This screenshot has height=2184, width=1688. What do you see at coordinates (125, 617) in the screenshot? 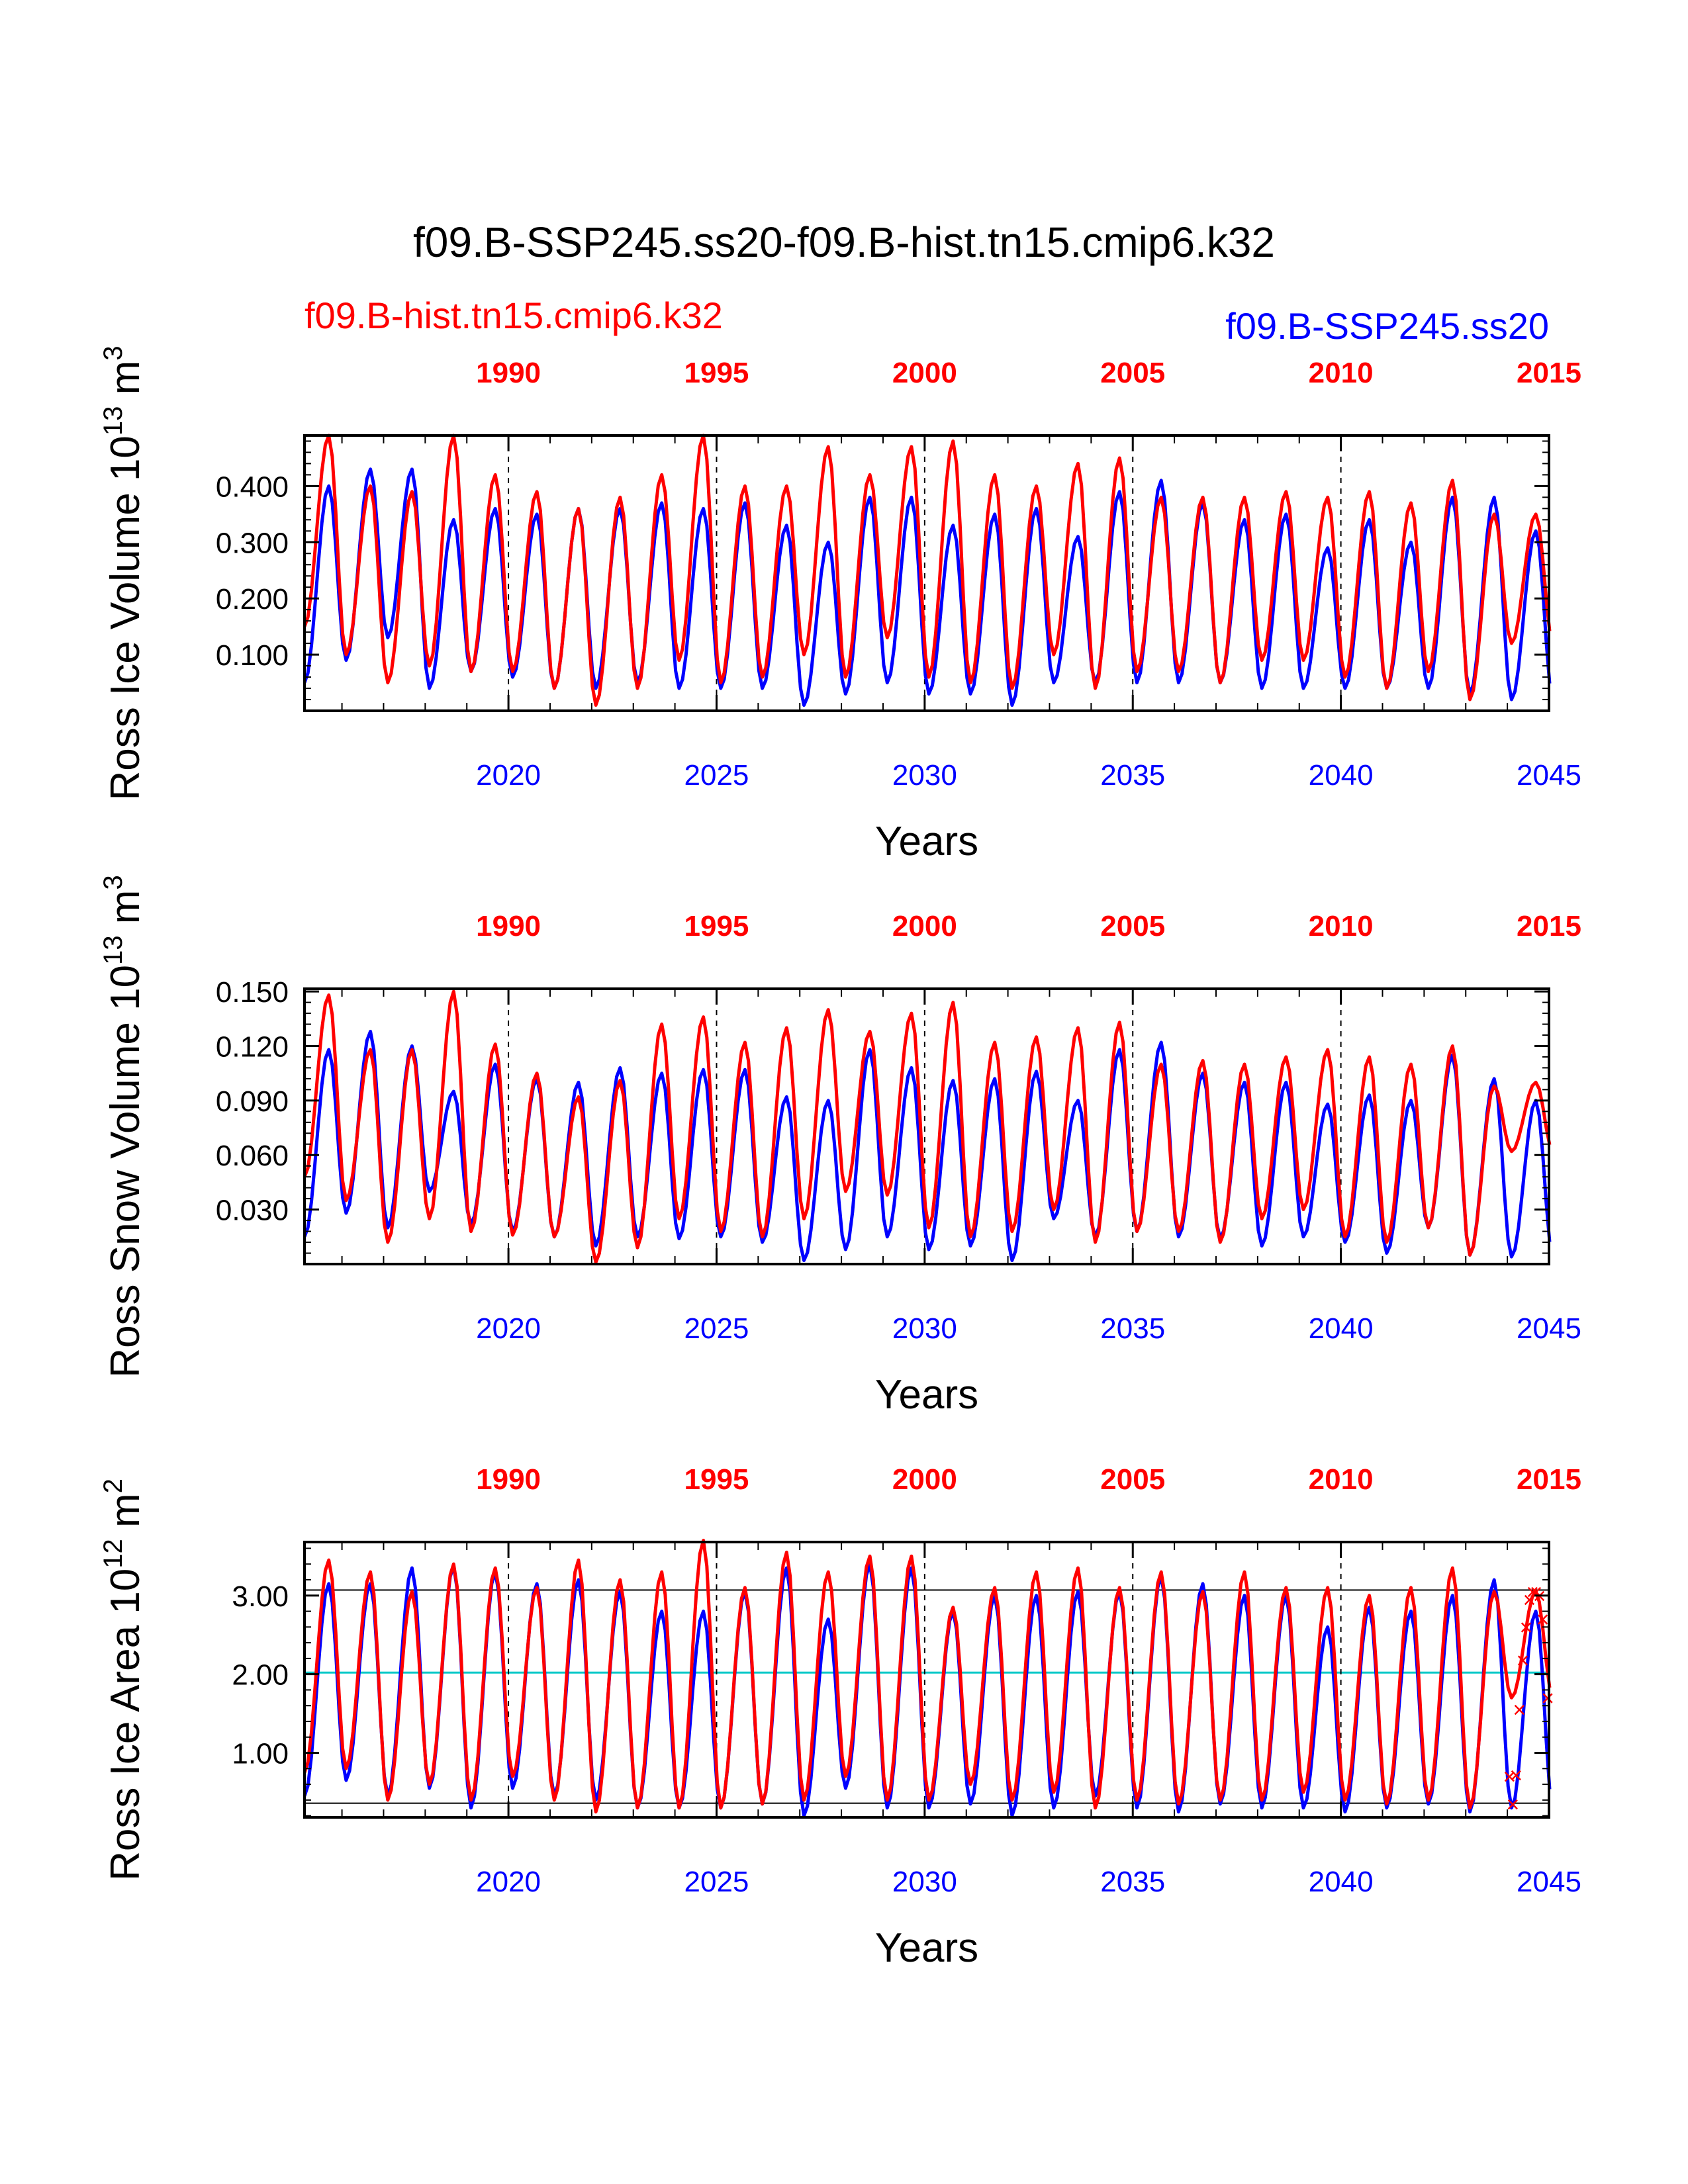
I see `y-axis-title-main: Ross Ice Volume 10` at bounding box center [125, 617].